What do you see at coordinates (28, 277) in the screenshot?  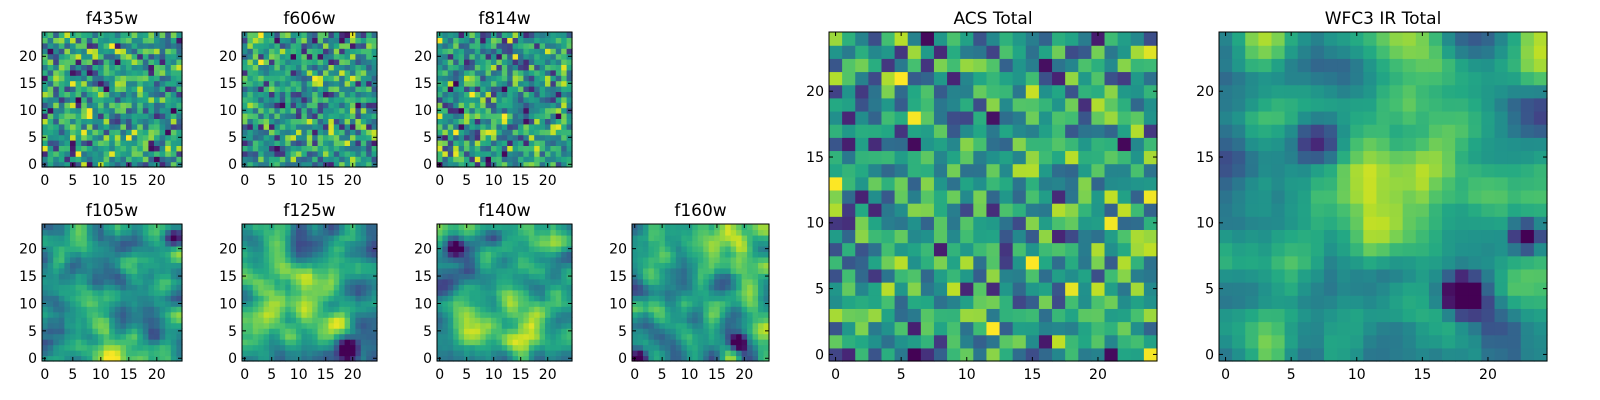 I see `y-tick-label: 15` at bounding box center [28, 277].